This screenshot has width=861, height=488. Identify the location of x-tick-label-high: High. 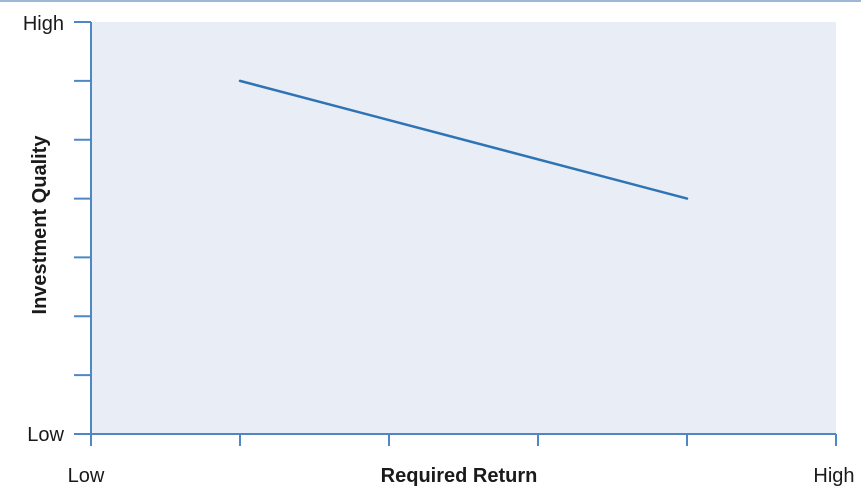
(833, 476).